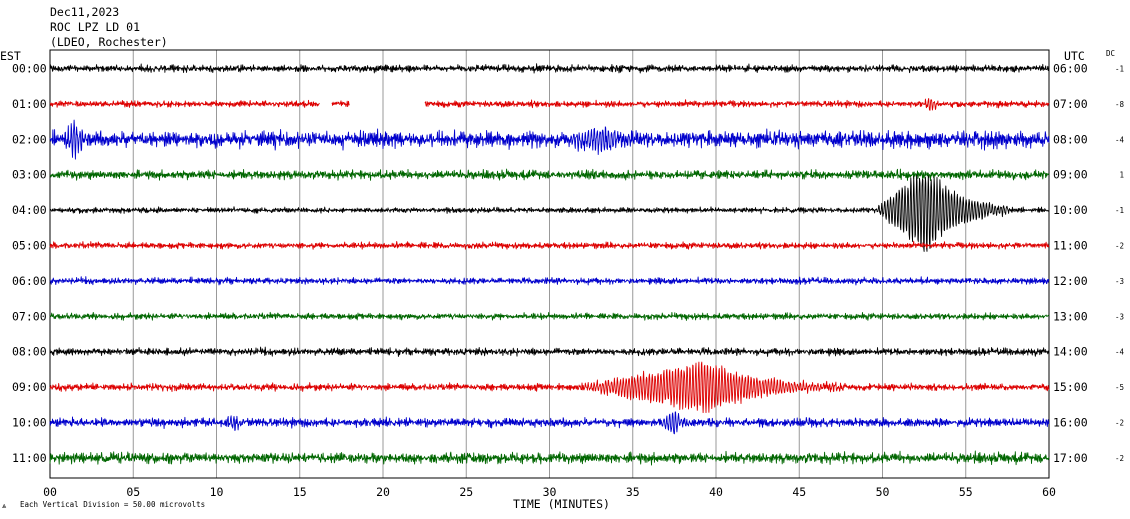  Describe the element at coordinates (966, 492) in the screenshot. I see `x-tick-label: 55` at that location.